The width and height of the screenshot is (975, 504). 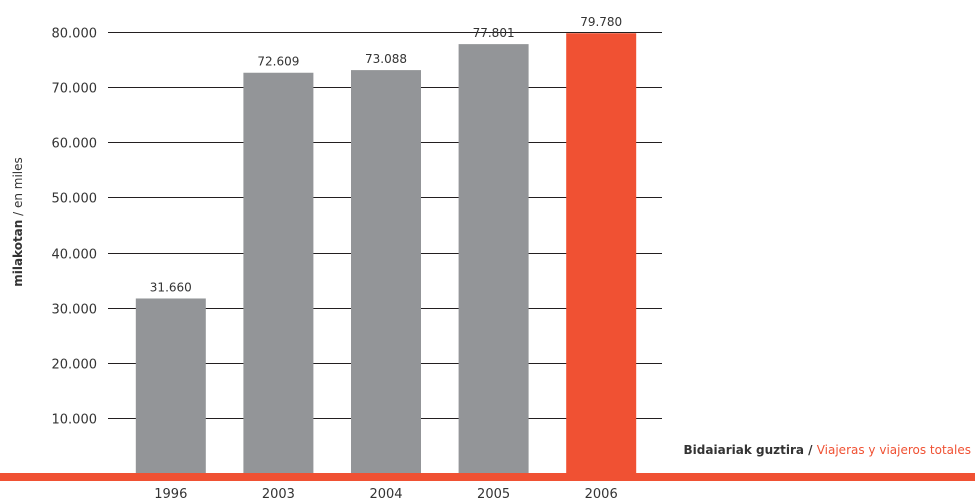 I want to click on legend-accent: Viajeras y viajeros totales, so click(x=893, y=450).